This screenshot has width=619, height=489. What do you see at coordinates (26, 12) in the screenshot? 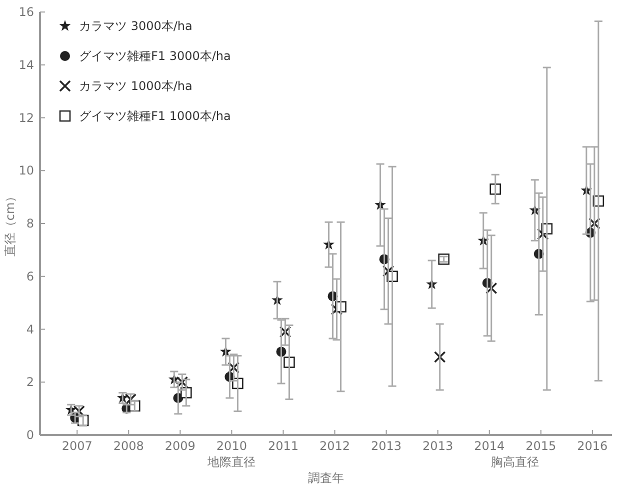
I see `y-tick-label: 16` at bounding box center [26, 12].